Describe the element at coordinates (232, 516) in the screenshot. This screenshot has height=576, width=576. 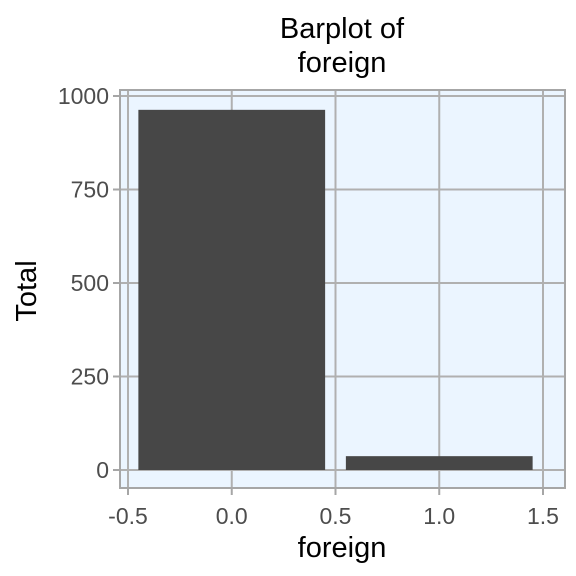
I see `x-tick-label: 0.0` at that location.